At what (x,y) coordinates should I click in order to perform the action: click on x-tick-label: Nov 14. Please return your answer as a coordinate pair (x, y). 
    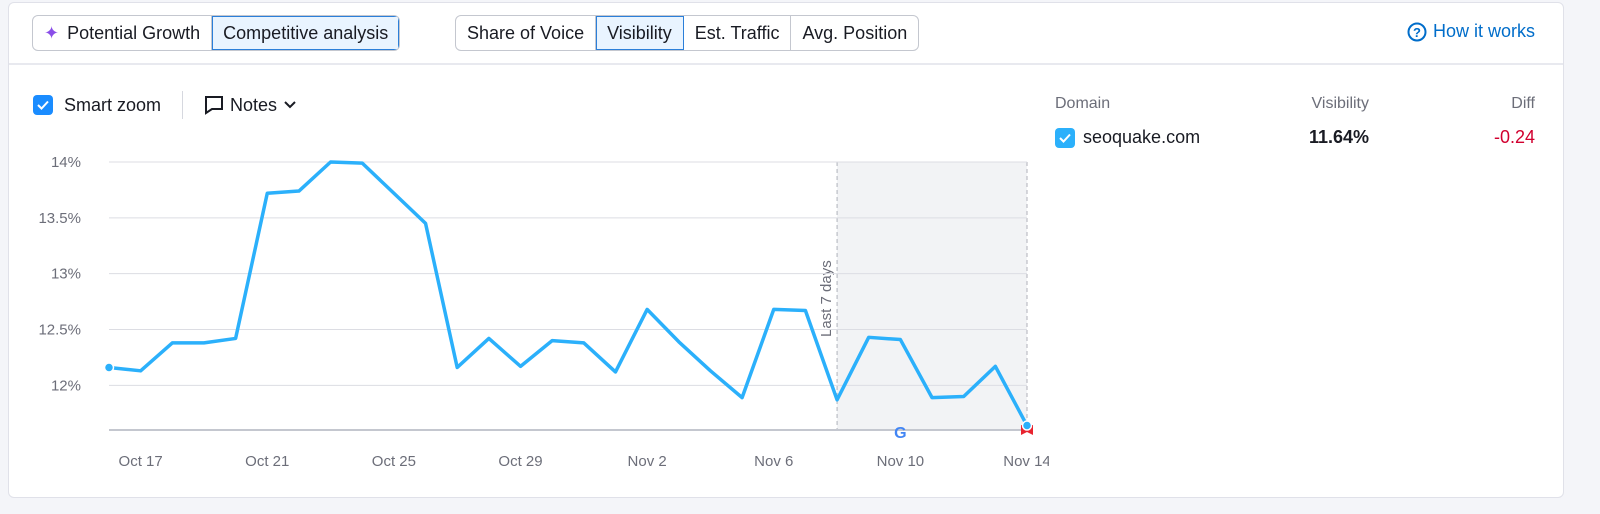
    Looking at the image, I should click on (1026, 461).